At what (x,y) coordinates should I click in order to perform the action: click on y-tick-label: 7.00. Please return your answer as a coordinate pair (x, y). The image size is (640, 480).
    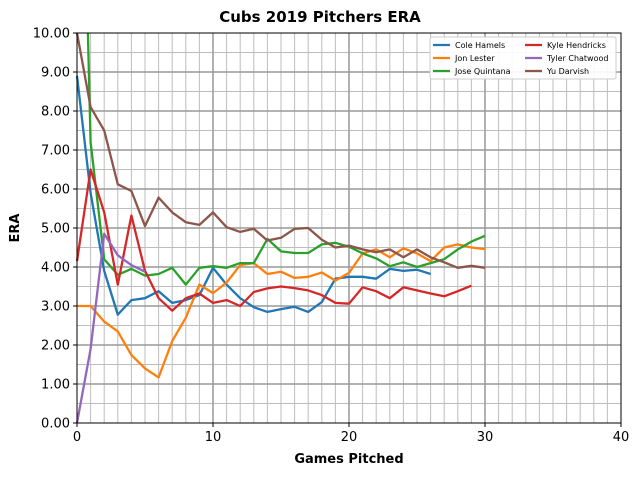
    Looking at the image, I should click on (55, 151).